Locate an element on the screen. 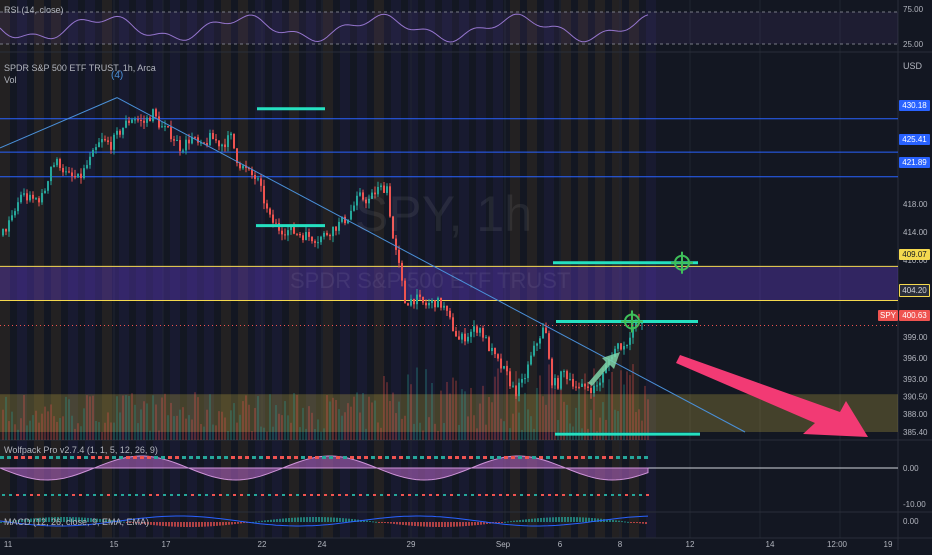 This screenshot has width=932, height=555. symbol-title: SPDR S&P 500 ETF TRUST, 1h, Arca is located at coordinates (80, 68).